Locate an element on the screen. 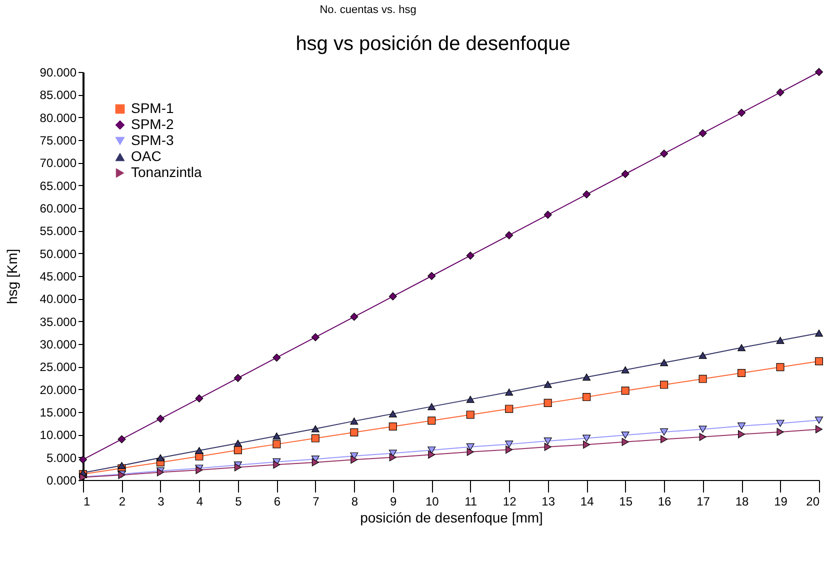 The height and width of the screenshot is (564, 840). x-tick-label: 8 is located at coordinates (354, 501).